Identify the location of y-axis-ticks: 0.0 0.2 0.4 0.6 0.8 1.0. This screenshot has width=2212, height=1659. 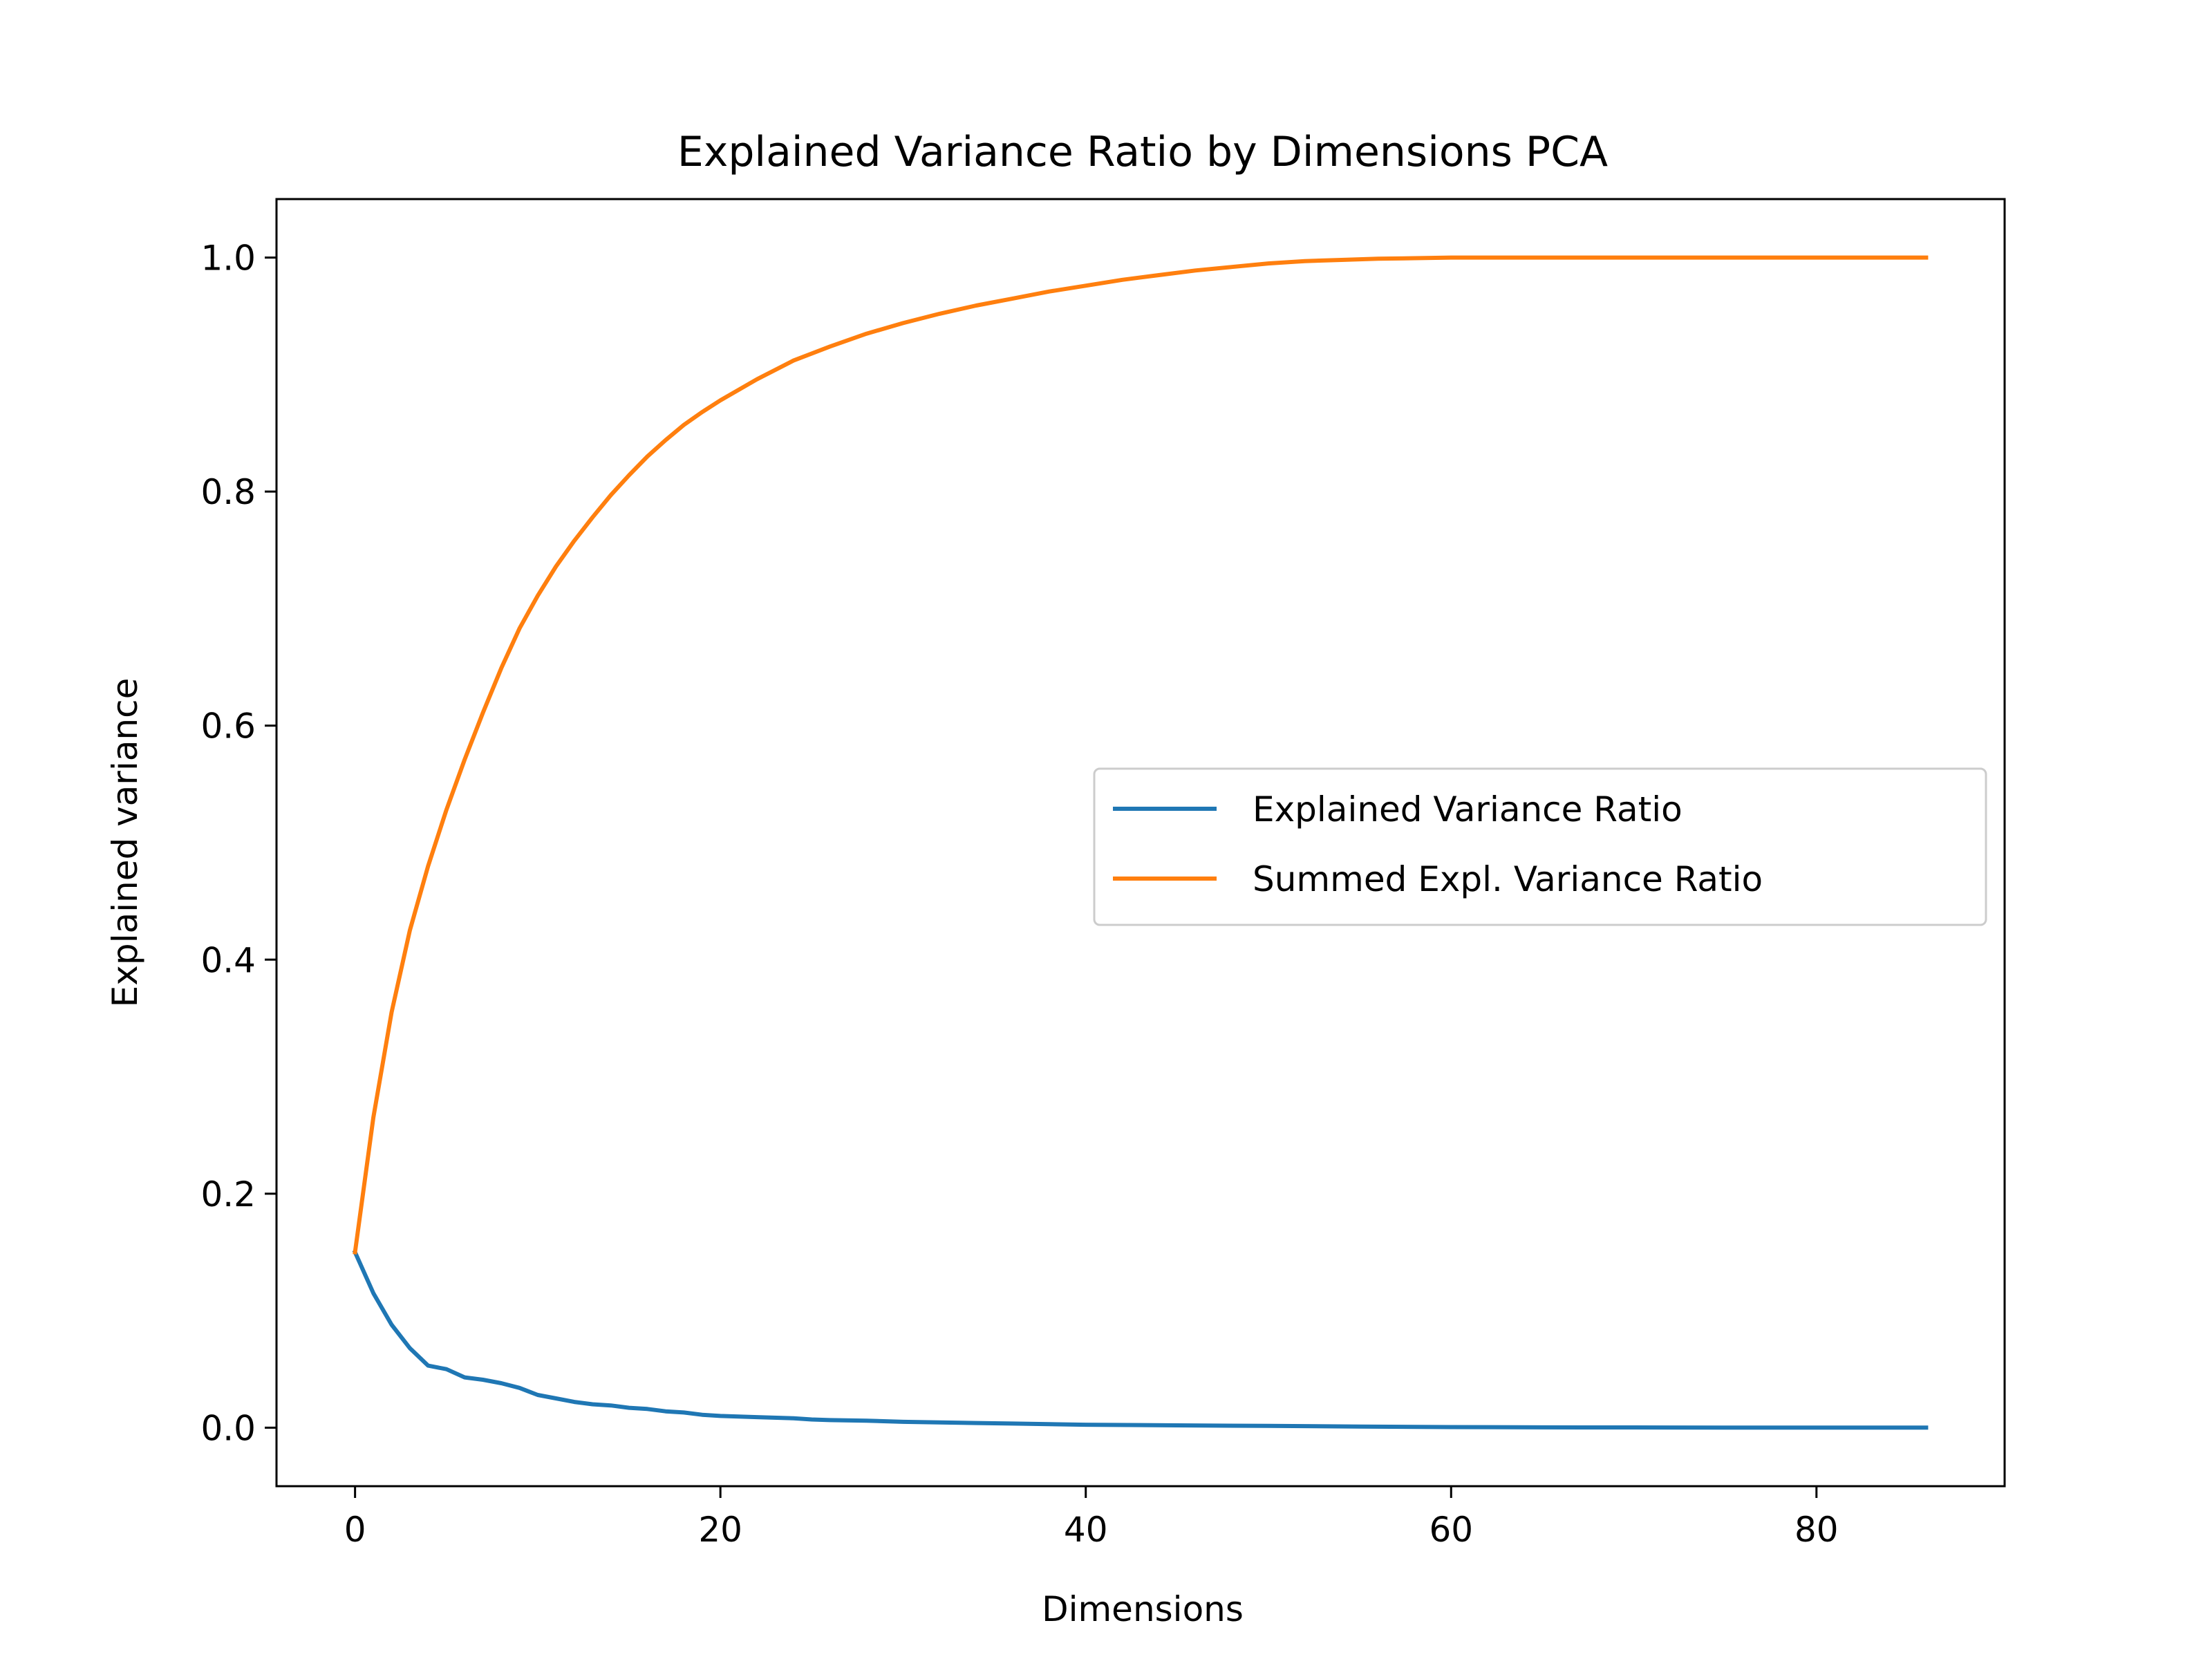
(238, 843).